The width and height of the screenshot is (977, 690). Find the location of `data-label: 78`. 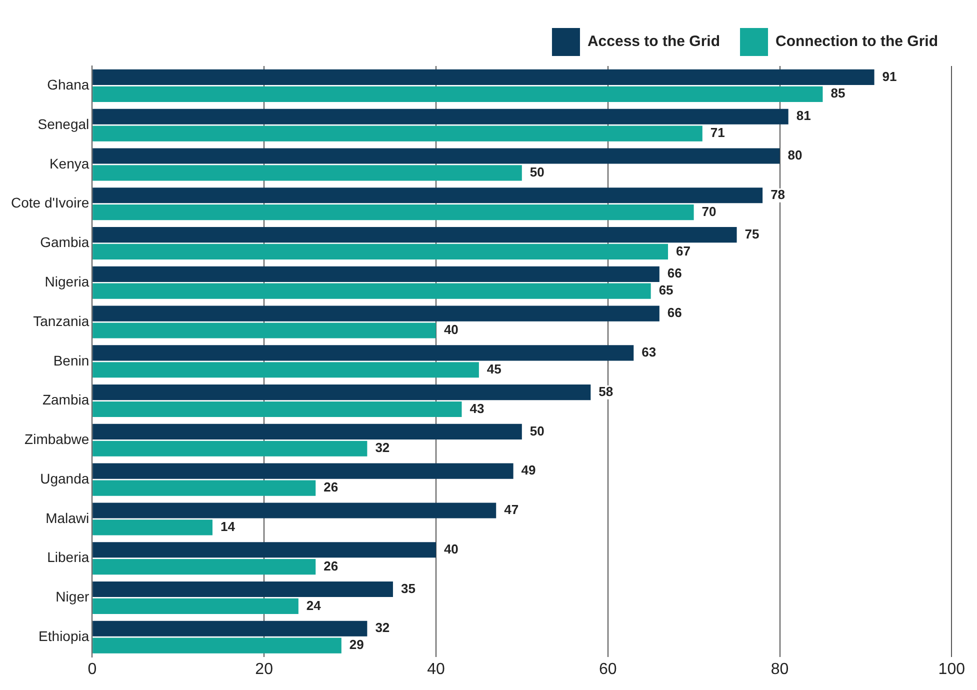

data-label: 78 is located at coordinates (778, 194).